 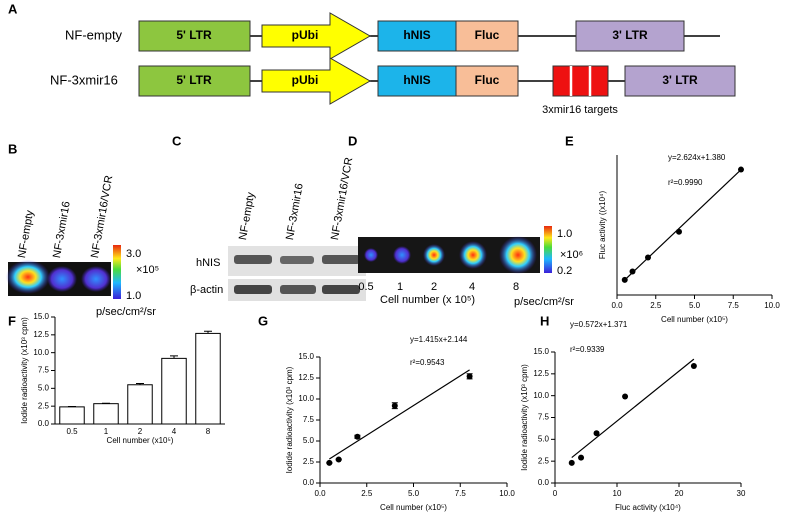 I want to click on panel-label: G, so click(x=263, y=320).